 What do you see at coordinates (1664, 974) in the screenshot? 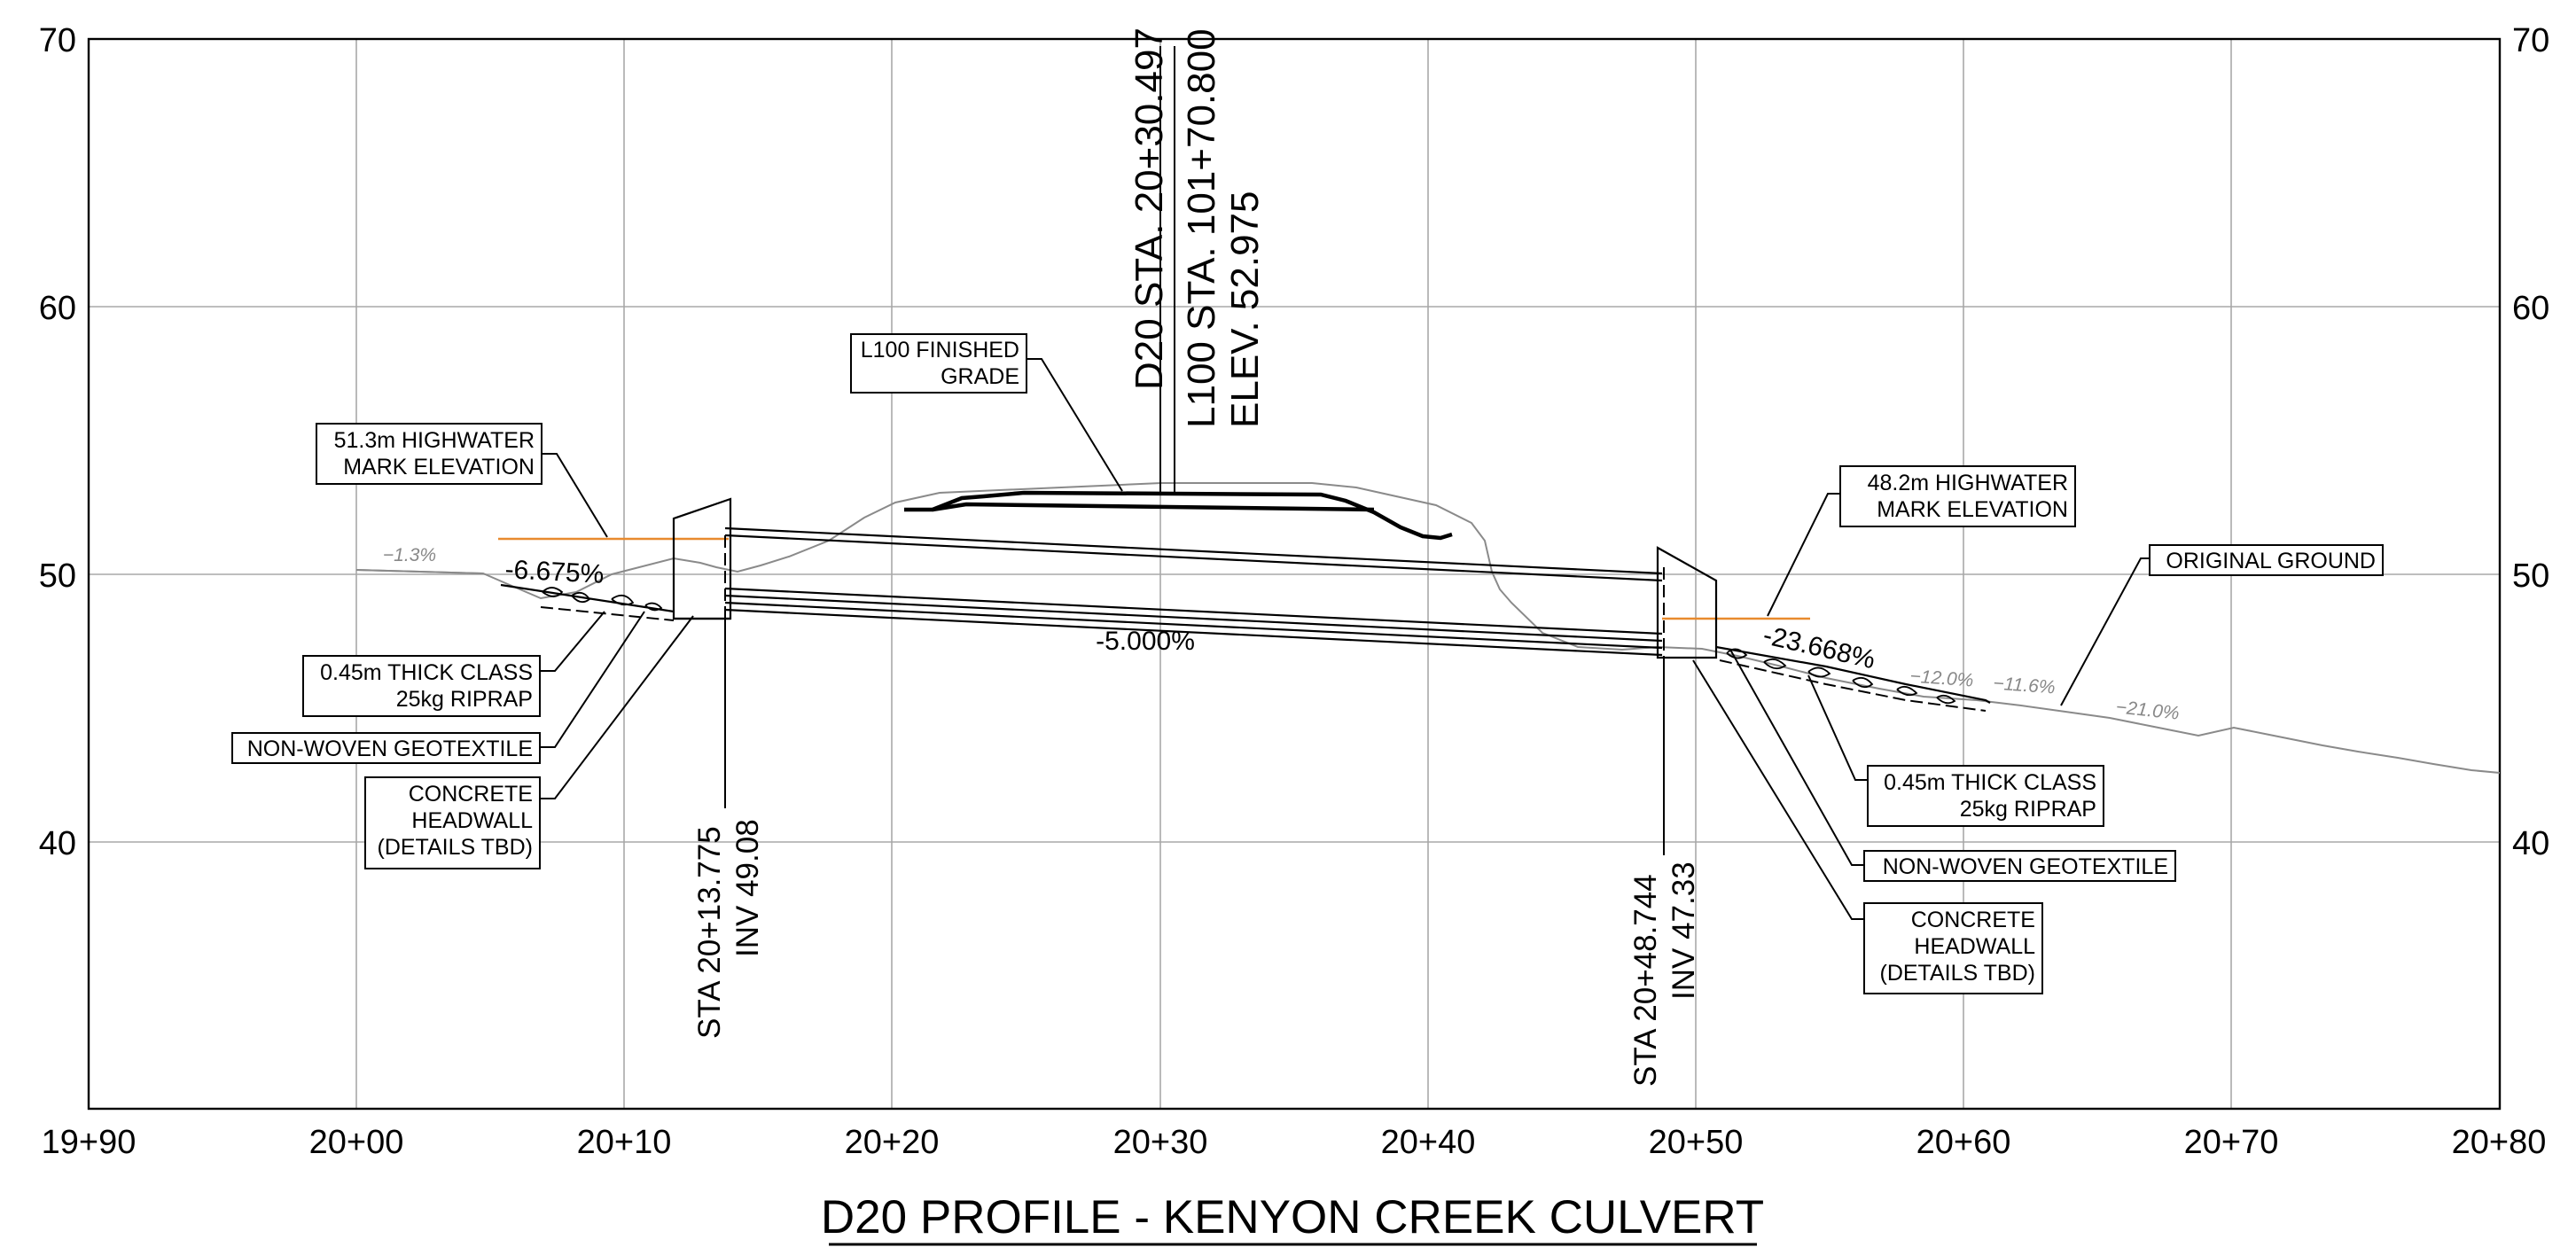
I see `outlet-station-label: STA 20+48.744 INV 47.33` at bounding box center [1664, 974].